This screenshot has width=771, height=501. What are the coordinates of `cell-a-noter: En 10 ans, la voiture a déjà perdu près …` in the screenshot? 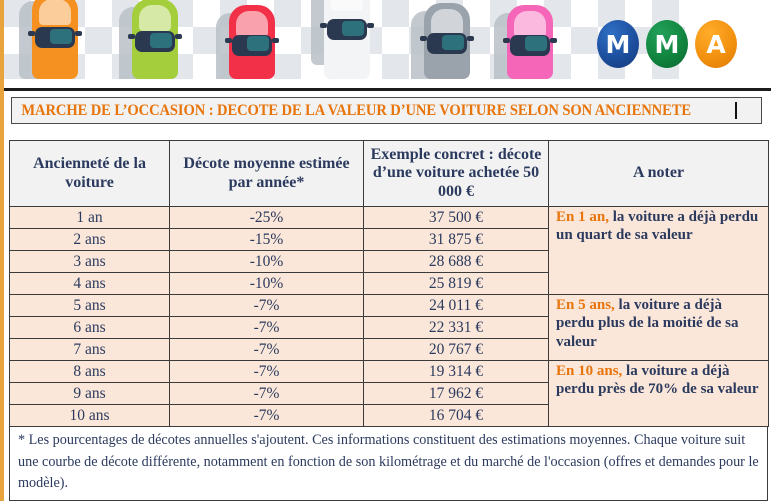 It's located at (658, 394).